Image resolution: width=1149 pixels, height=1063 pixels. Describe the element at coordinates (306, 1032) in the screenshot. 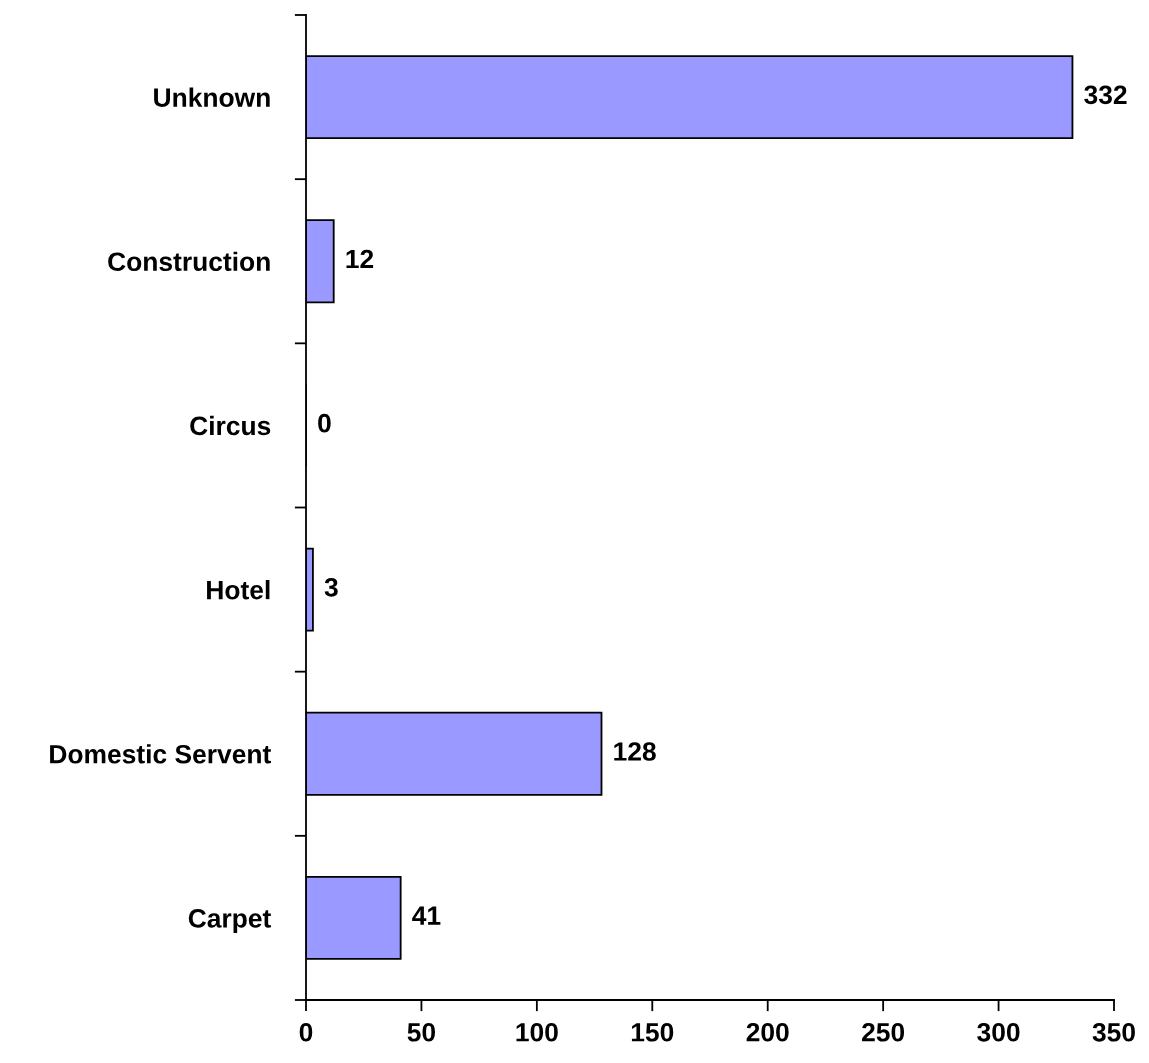

I see `x-tick-label: 0` at that location.